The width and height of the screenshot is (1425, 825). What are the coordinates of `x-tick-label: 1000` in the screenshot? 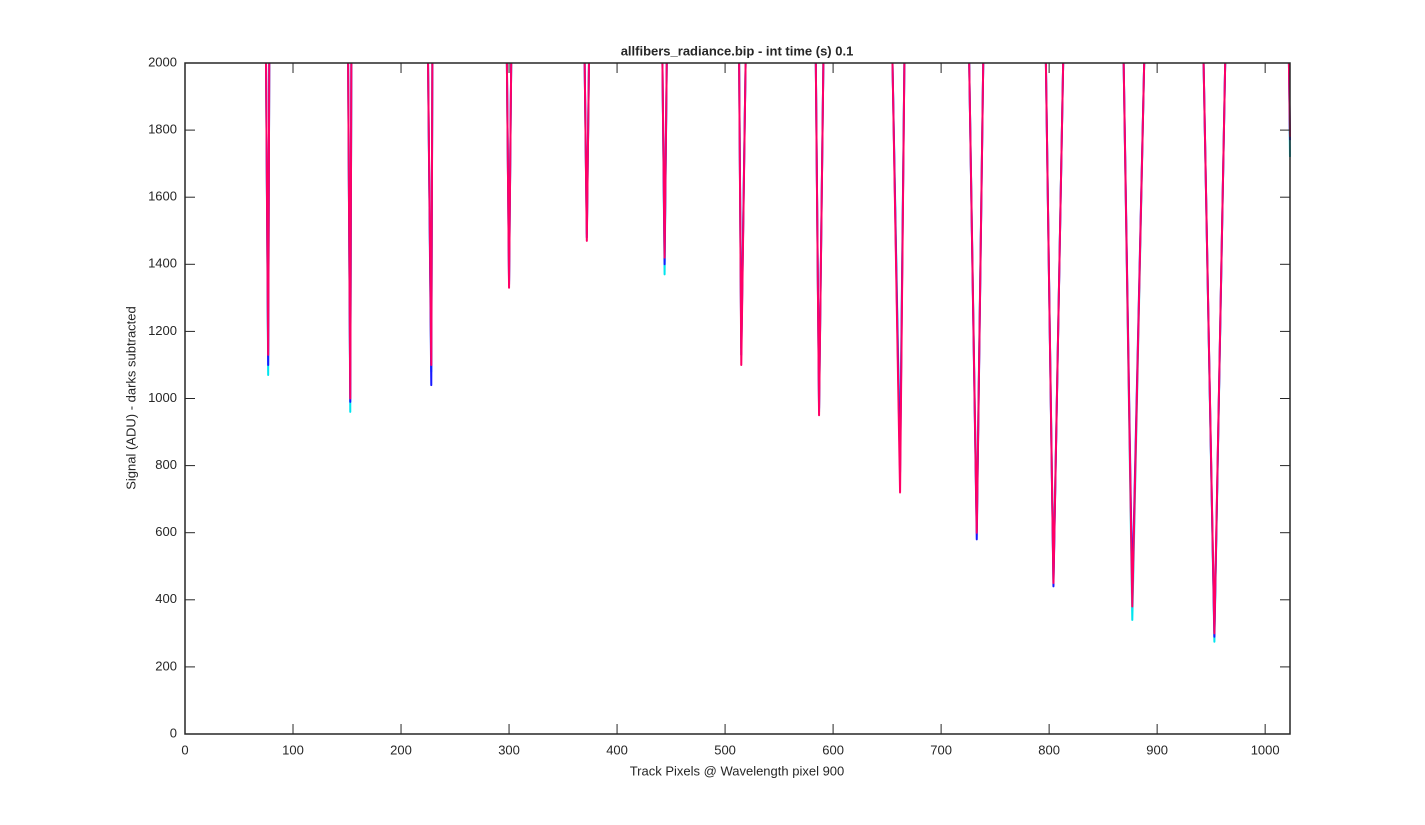 It's located at (1265, 749).